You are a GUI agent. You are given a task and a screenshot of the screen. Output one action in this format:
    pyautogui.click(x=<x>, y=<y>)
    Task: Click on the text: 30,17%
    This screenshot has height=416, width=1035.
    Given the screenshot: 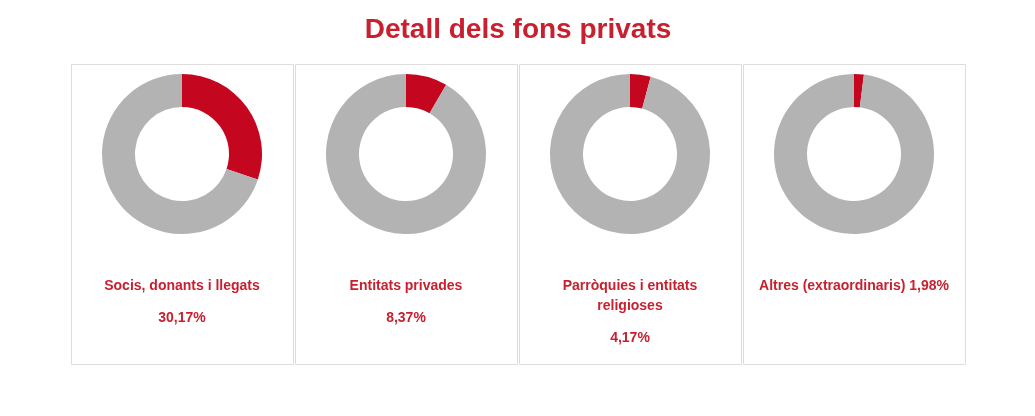 What is the action you would take?
    pyautogui.click(x=182, y=317)
    